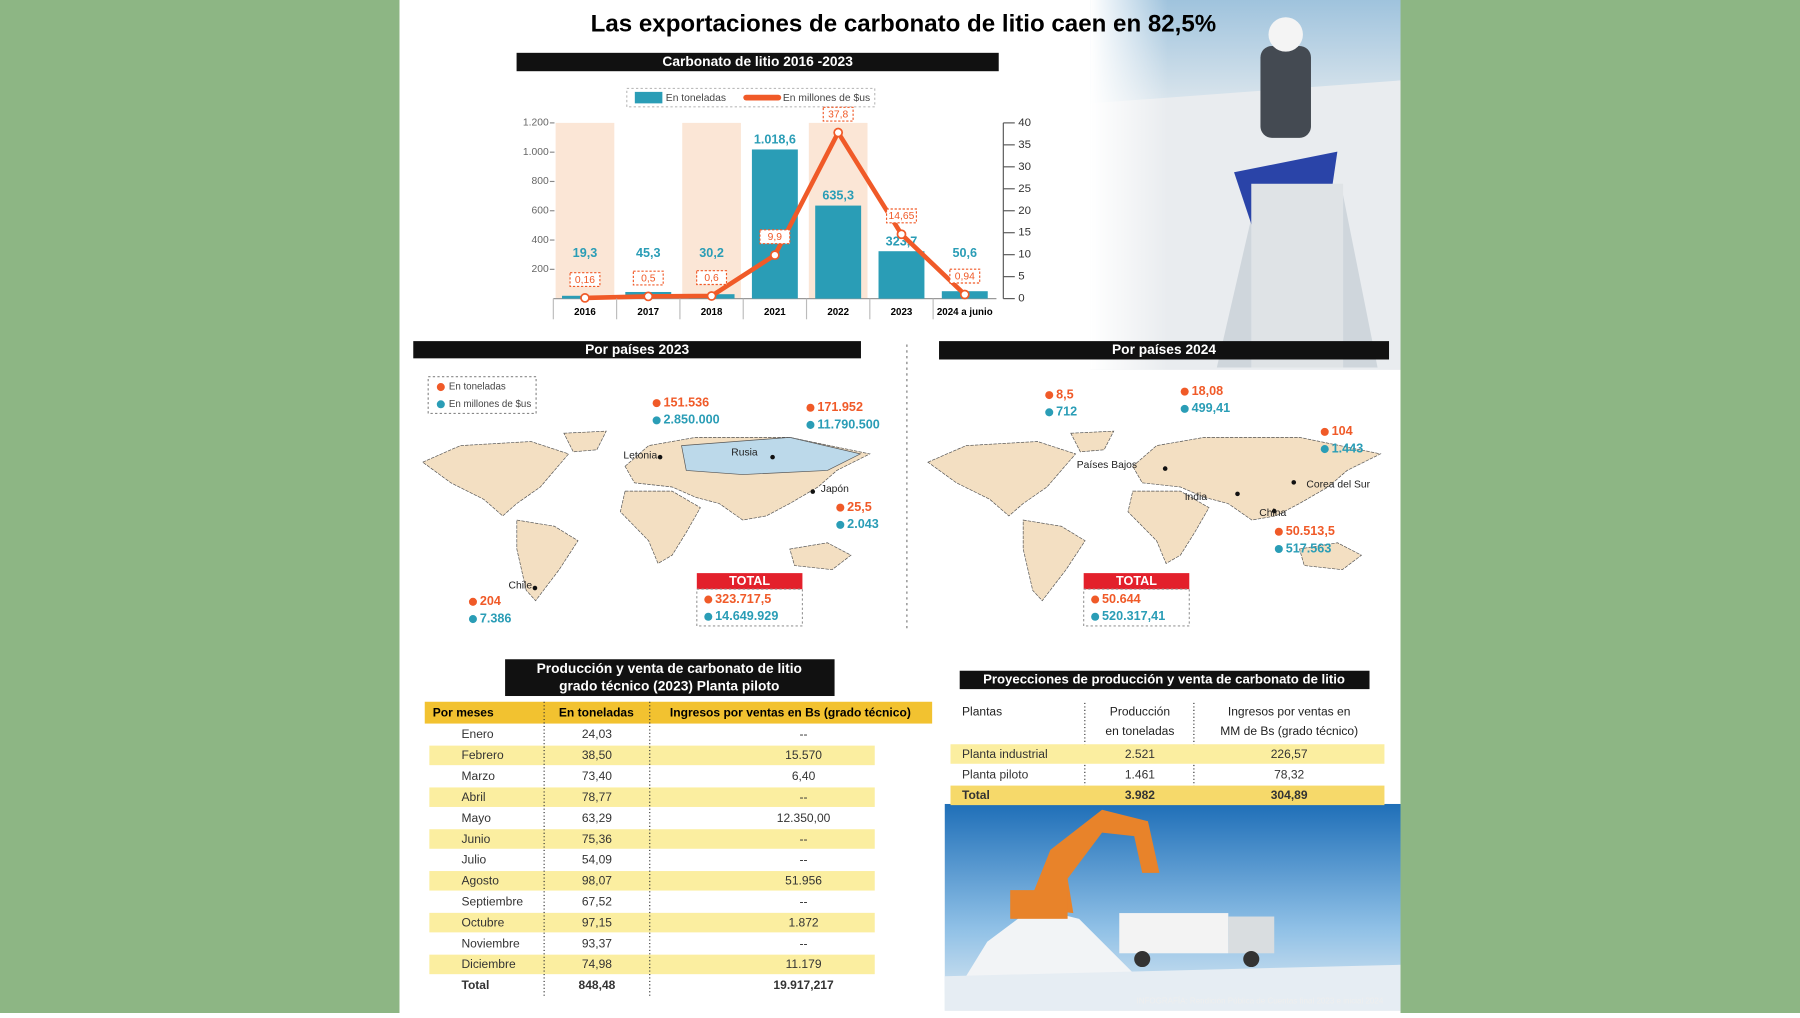 The height and width of the screenshot is (1018, 1800). What do you see at coordinates (982, 711) in the screenshot?
I see `column-header: Plantas` at bounding box center [982, 711].